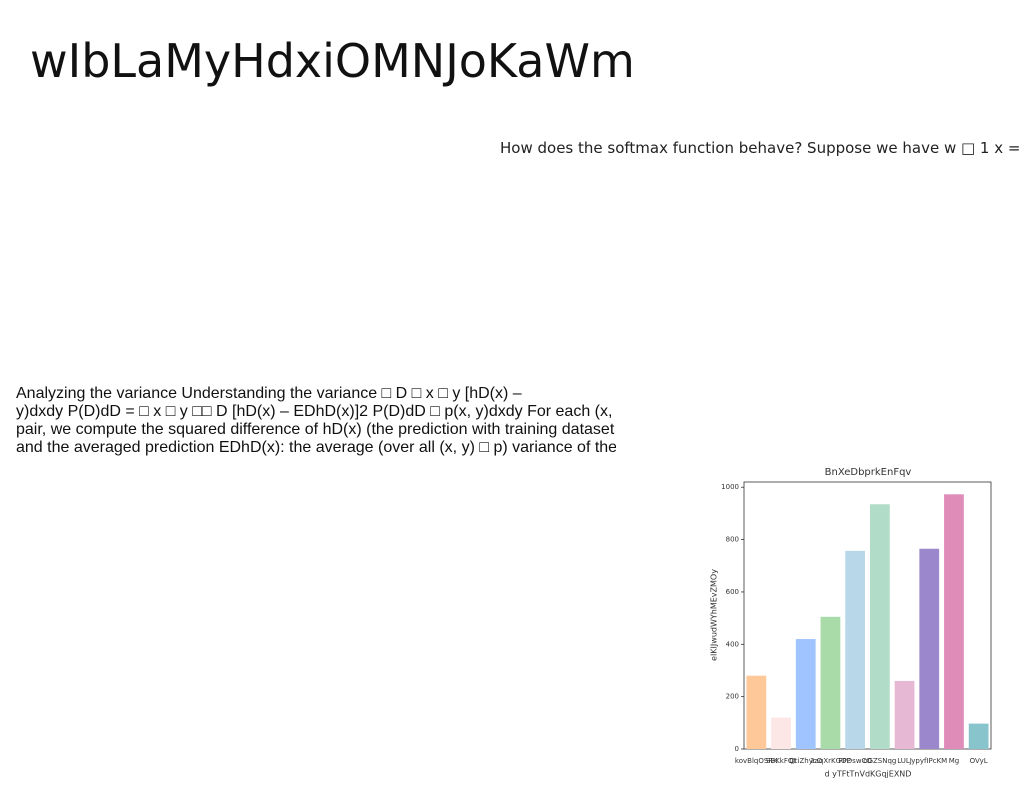 Image resolution: width=1024 pixels, height=788 pixels. Describe the element at coordinates (867, 615) in the screenshot. I see `plot-frame` at that location.